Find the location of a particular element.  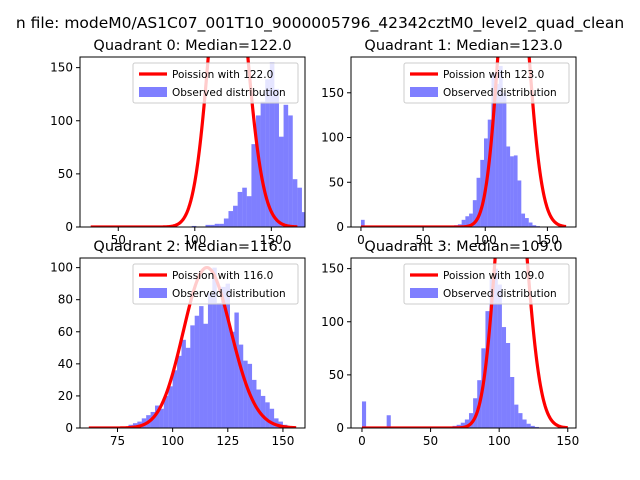

legend-line-label: Poission with 116.0 is located at coordinates (222, 276).